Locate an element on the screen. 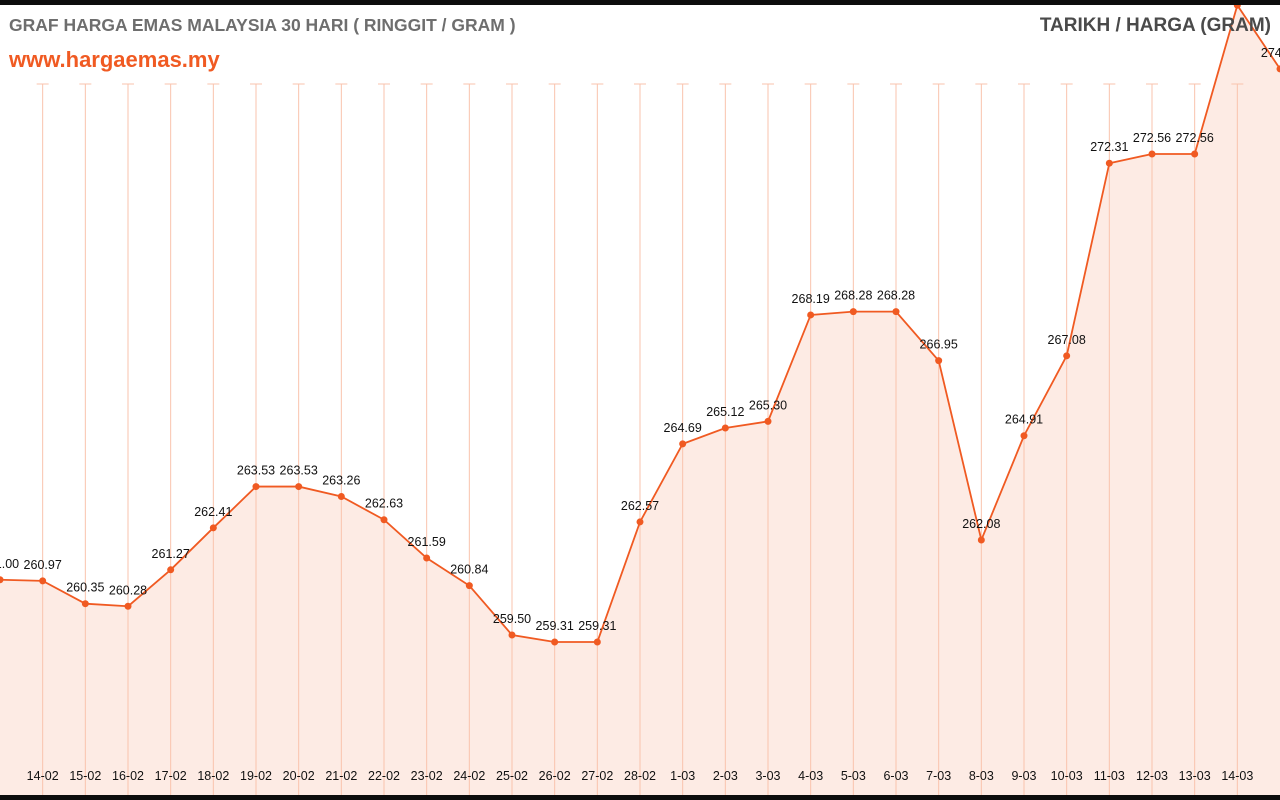 The height and width of the screenshot is (800, 1280). x-tick-label: 26-02 is located at coordinates (555, 776).